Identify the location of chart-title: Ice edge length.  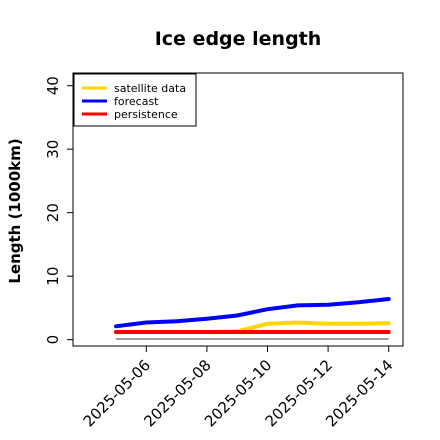
(238, 39).